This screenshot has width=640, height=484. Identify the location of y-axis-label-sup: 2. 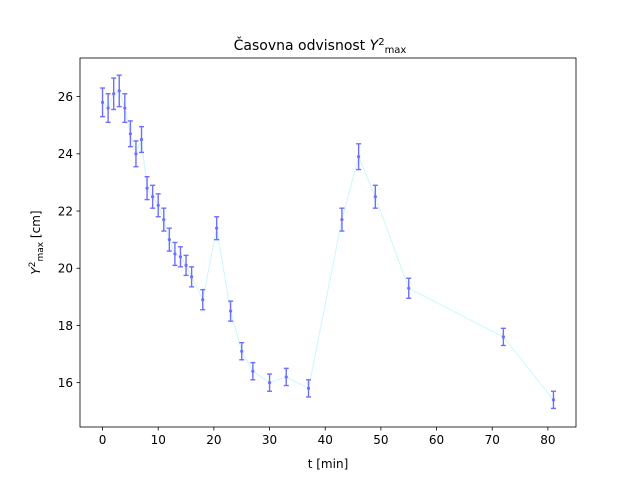
(33, 265).